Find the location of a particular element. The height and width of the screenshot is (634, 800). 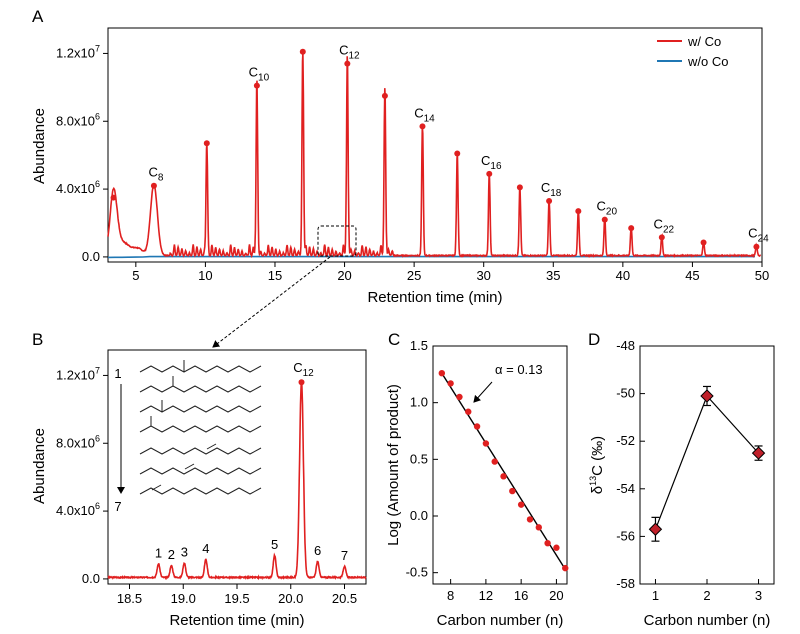

panel-a-xtick-label: 50 is located at coordinates (762, 275).